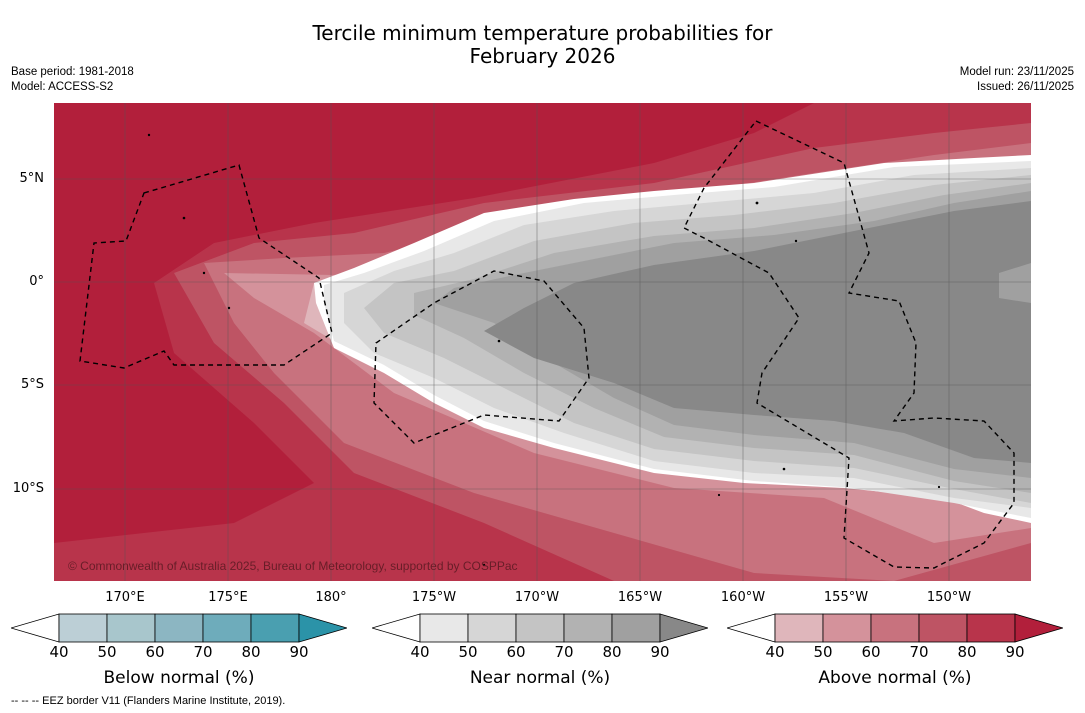 The height and width of the screenshot is (713, 1085). What do you see at coordinates (846, 597) in the screenshot?
I see `lon-label-155w: 155°W` at bounding box center [846, 597].